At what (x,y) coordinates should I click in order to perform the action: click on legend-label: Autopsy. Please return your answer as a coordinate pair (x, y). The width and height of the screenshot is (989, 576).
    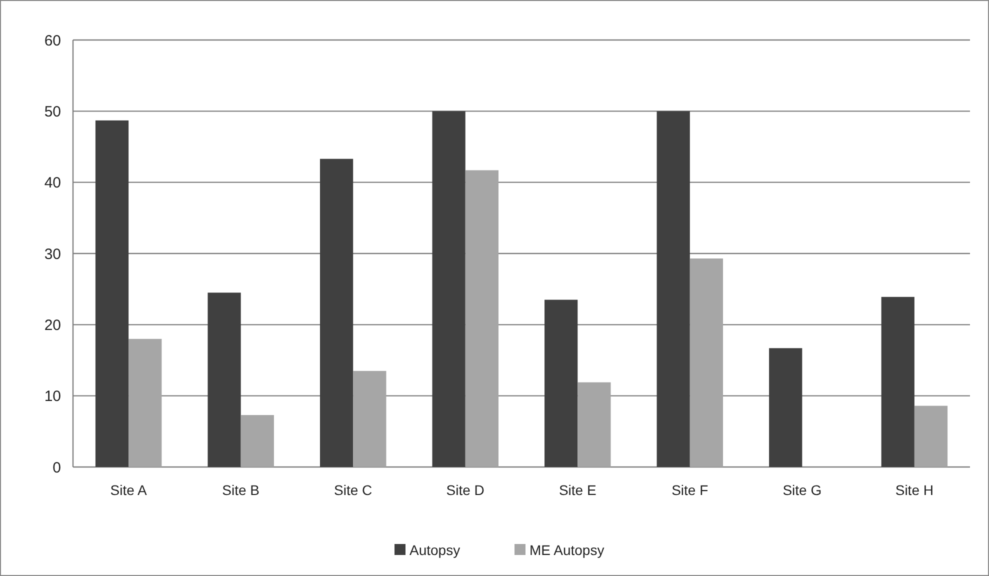
    Looking at the image, I should click on (435, 550).